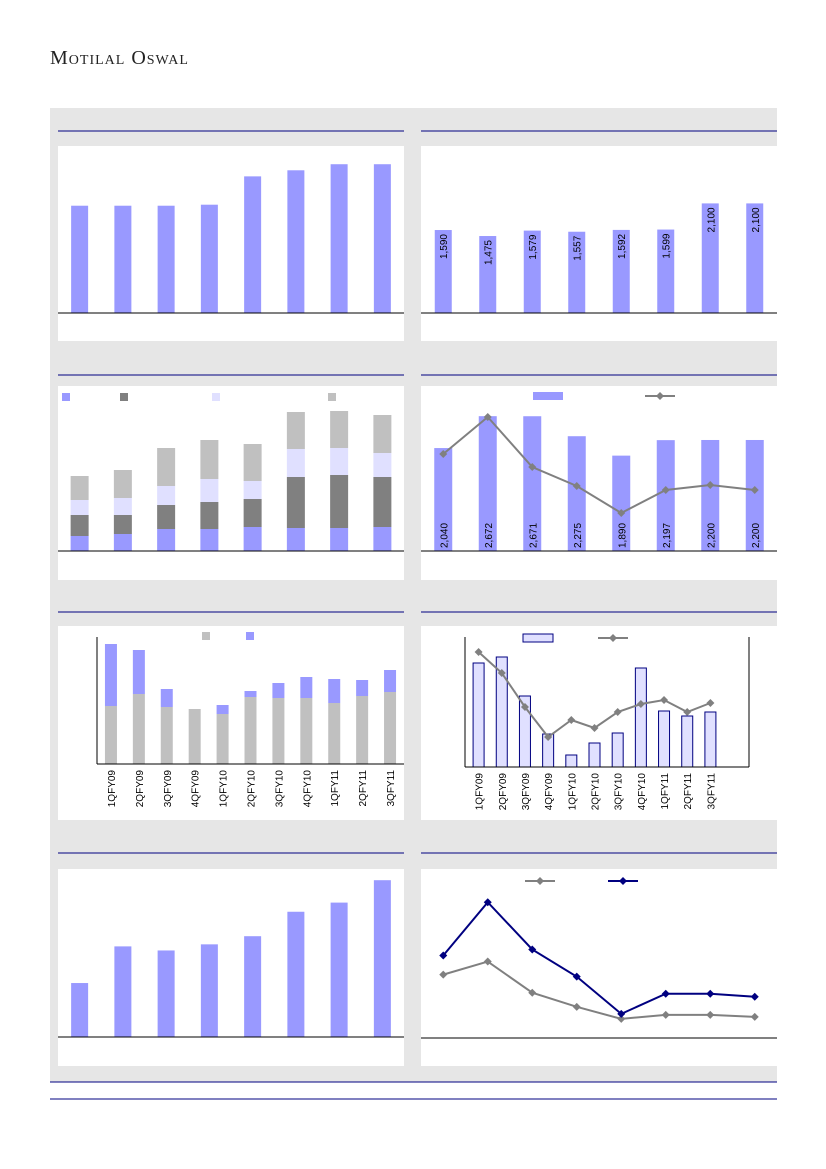 Image resolution: width=826 pixels, height=1169 pixels. I want to click on legend-marker, so click(660, 396).